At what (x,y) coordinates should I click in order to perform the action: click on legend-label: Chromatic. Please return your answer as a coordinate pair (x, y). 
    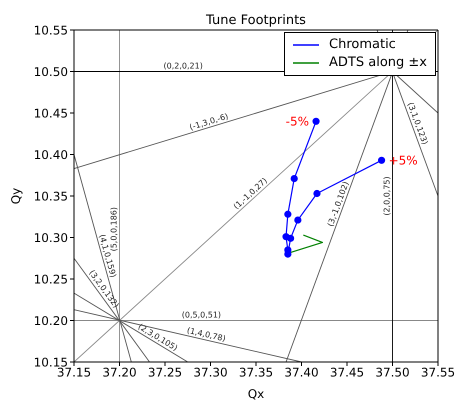
    Looking at the image, I should click on (362, 45).